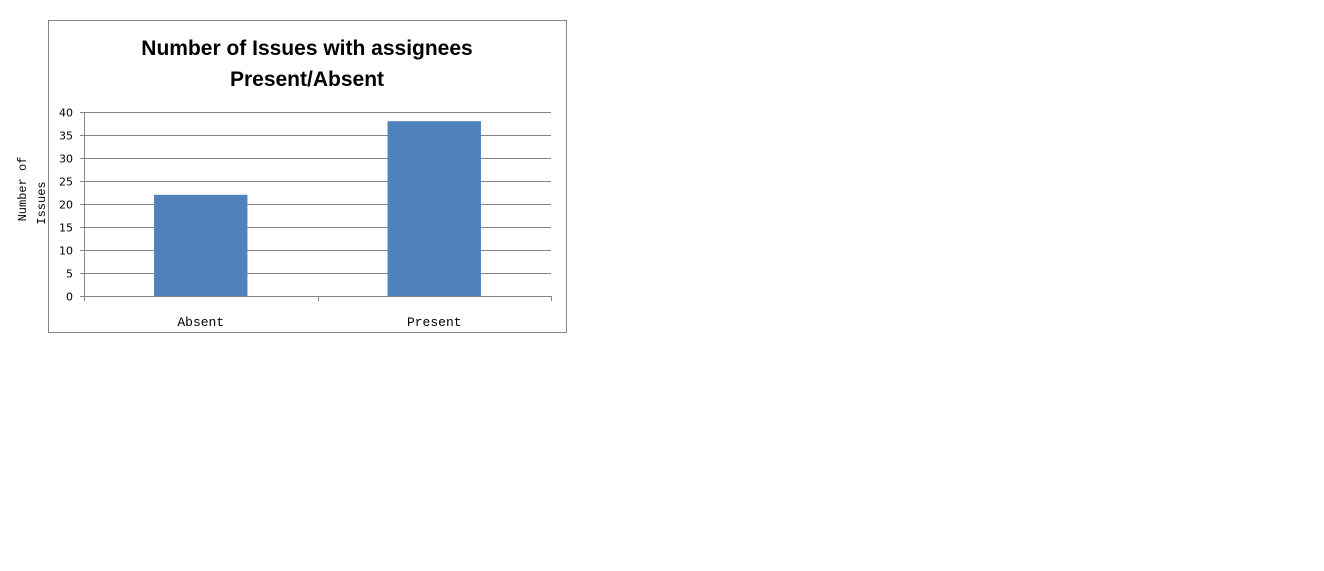  Describe the element at coordinates (23, 189) in the screenshot. I see `y-axis-label-line-1: Number of` at that location.